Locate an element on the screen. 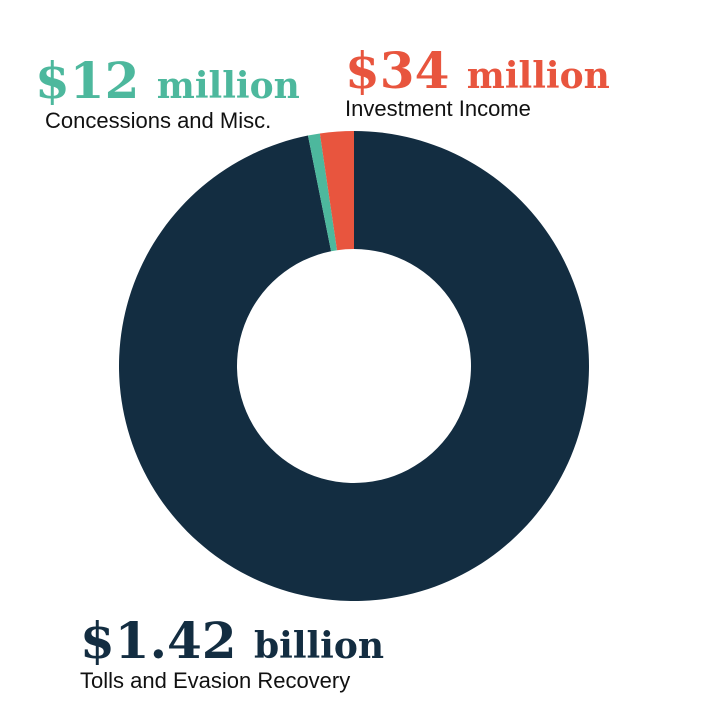 This screenshot has height=709, width=709. value-label: $12 million is located at coordinates (167, 80).